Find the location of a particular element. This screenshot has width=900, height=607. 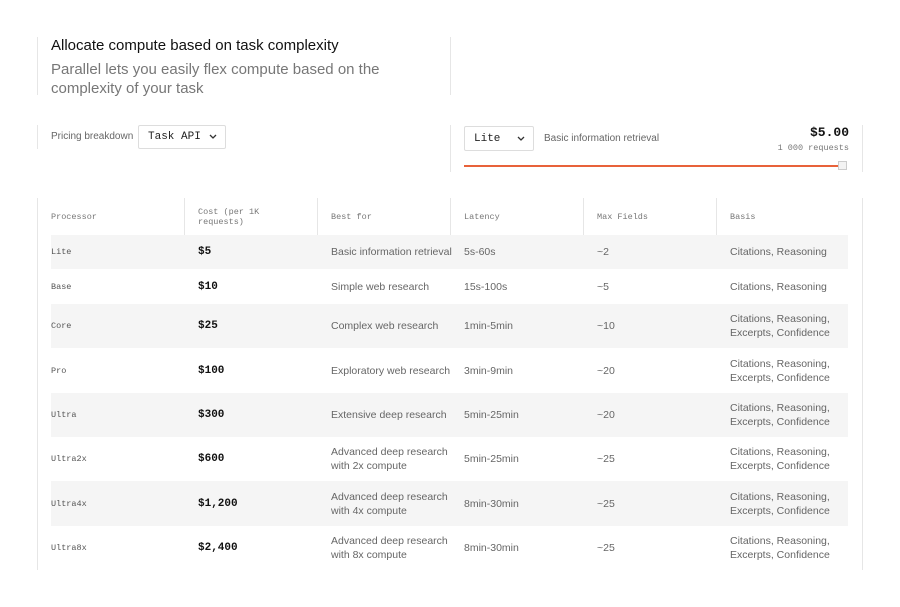

cell-text: Citations, Reasoning is located at coordinates (778, 252).